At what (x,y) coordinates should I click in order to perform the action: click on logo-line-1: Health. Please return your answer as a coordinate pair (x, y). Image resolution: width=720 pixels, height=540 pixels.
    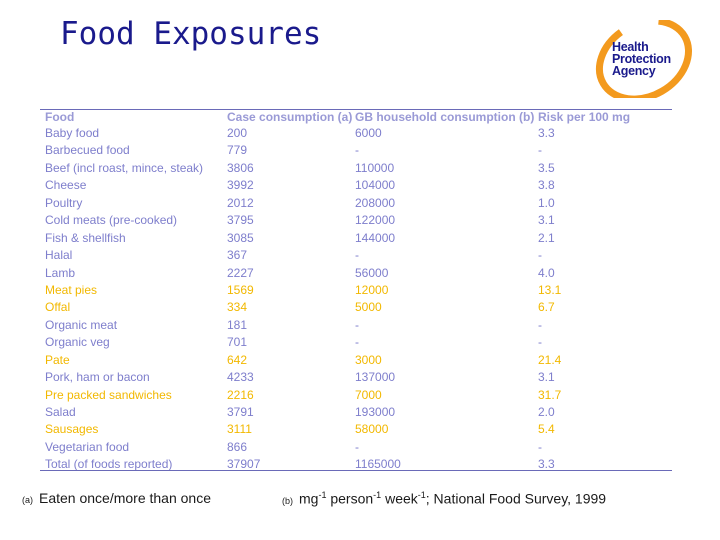
    Looking at the image, I should click on (630, 47).